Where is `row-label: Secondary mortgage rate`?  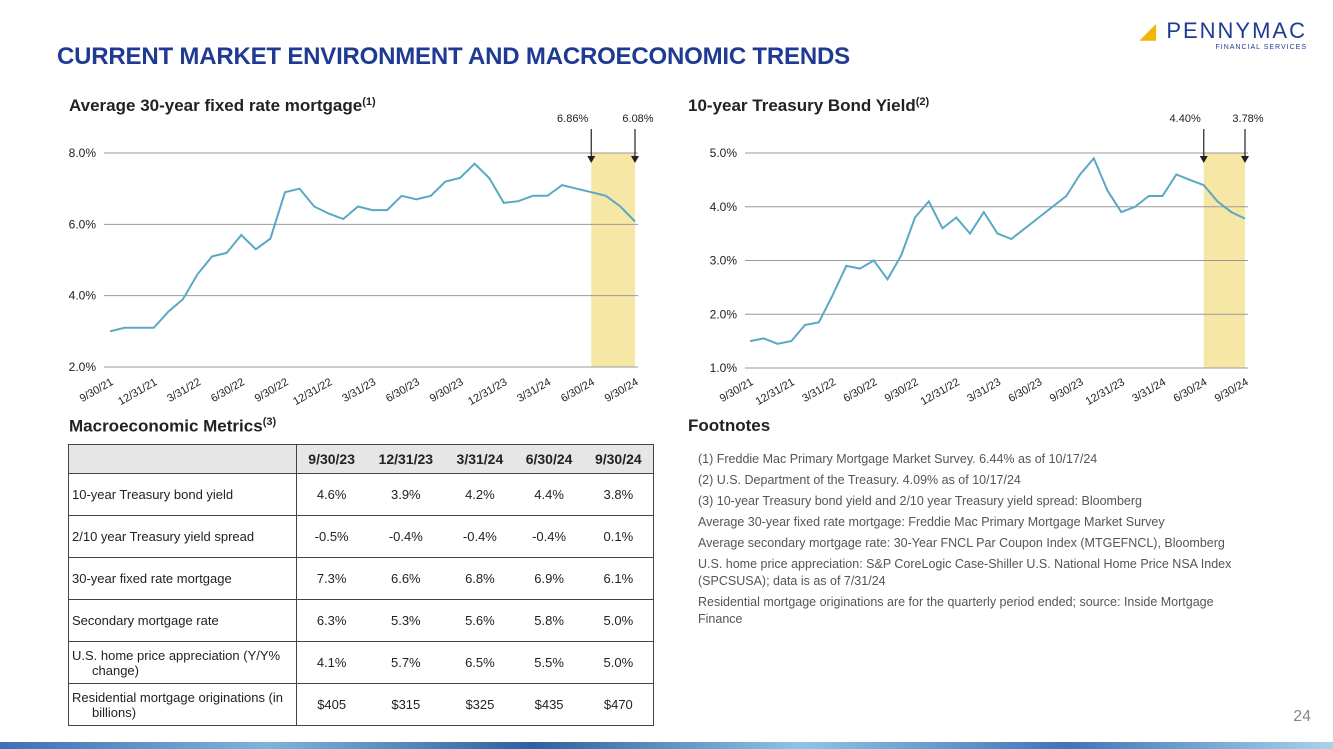 row-label: Secondary mortgage rate is located at coordinates (182, 620).